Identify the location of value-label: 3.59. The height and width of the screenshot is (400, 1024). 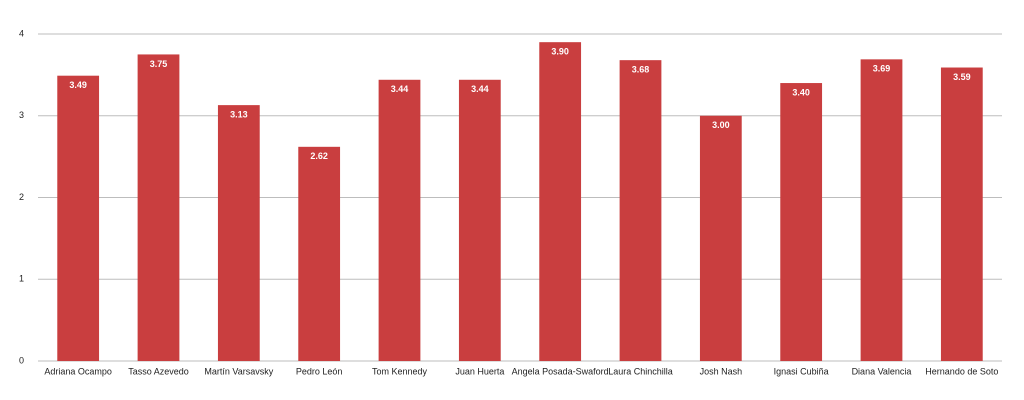
(962, 77).